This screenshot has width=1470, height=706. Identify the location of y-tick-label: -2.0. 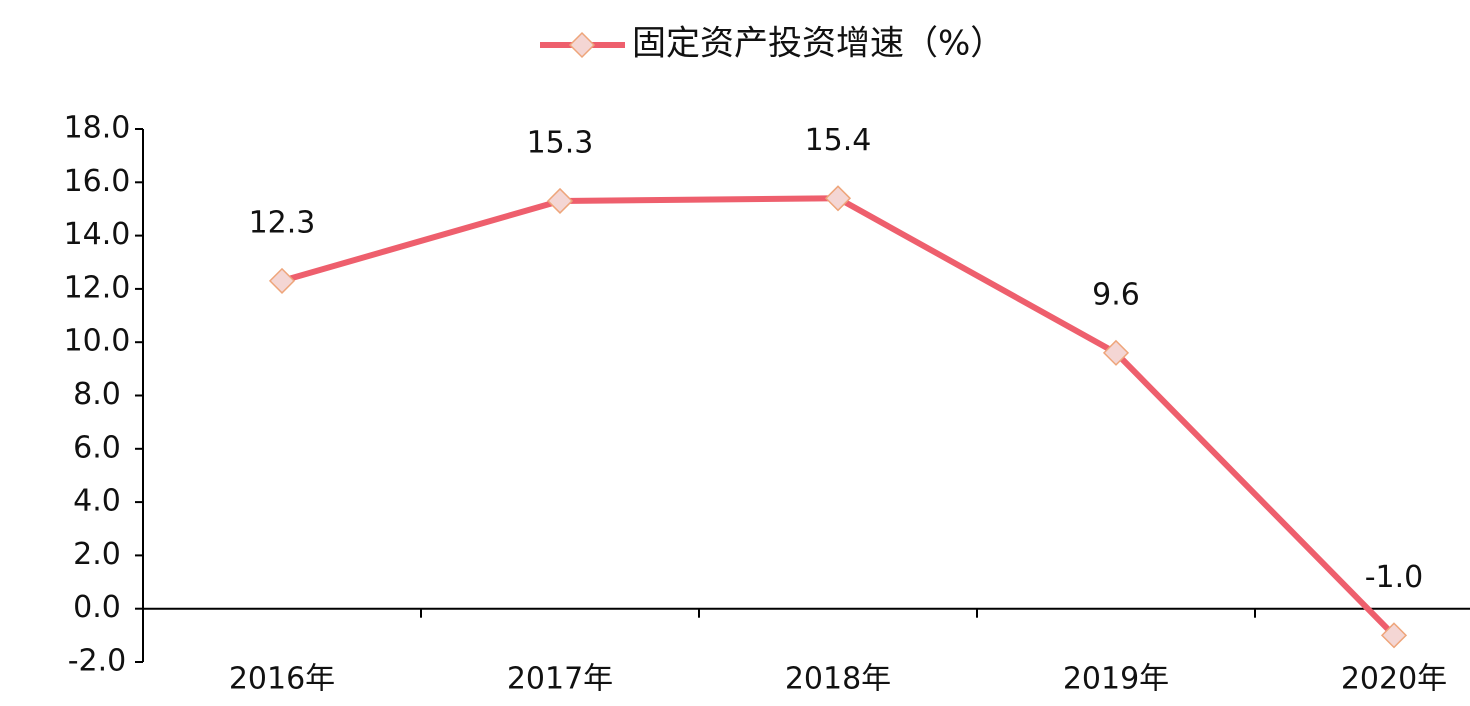
(97, 661).